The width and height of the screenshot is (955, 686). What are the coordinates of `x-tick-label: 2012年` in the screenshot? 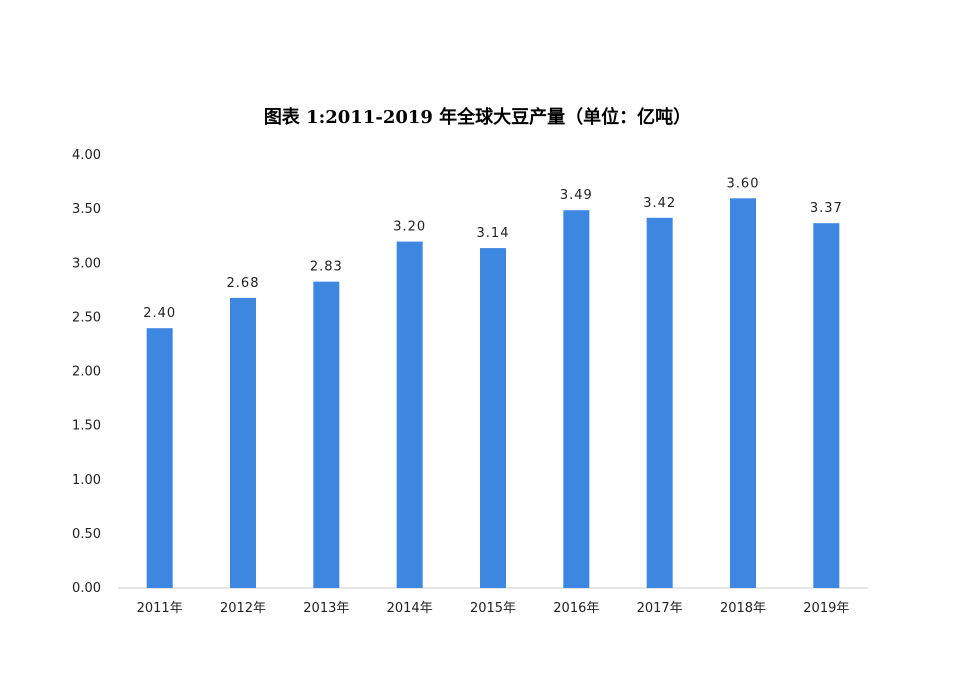 It's located at (243, 608).